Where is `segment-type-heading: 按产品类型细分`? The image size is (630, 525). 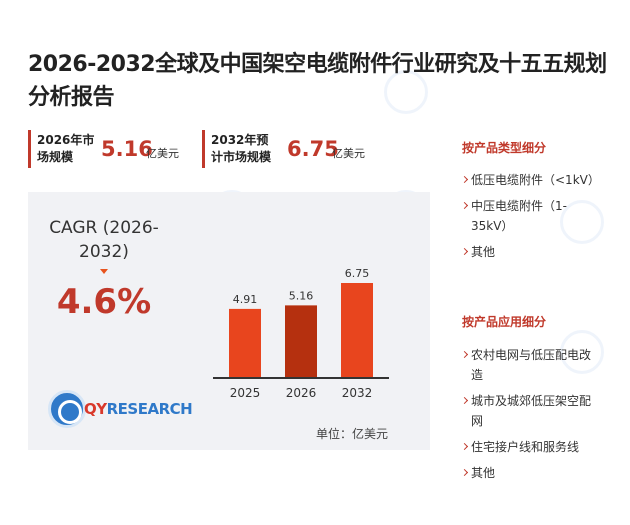
segment-type-heading: 按产品类型细分 is located at coordinates (504, 148).